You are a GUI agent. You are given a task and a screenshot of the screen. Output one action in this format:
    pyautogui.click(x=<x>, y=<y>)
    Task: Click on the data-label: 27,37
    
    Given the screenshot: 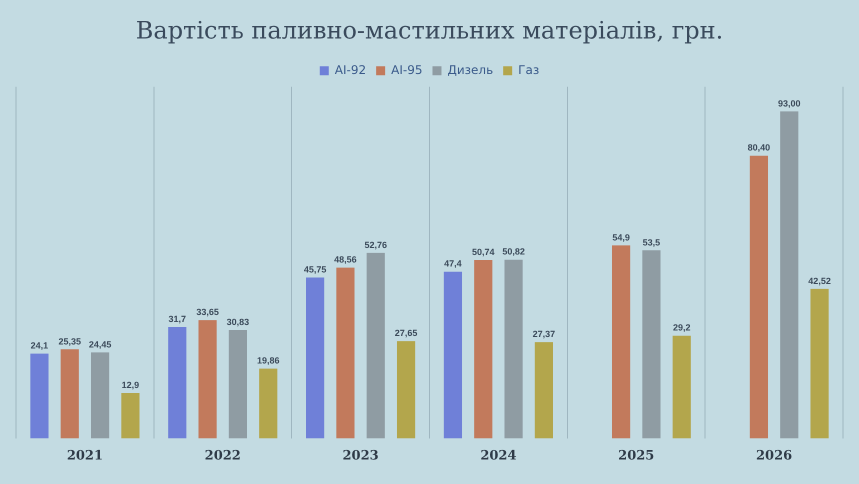 What is the action you would take?
    pyautogui.click(x=544, y=334)
    